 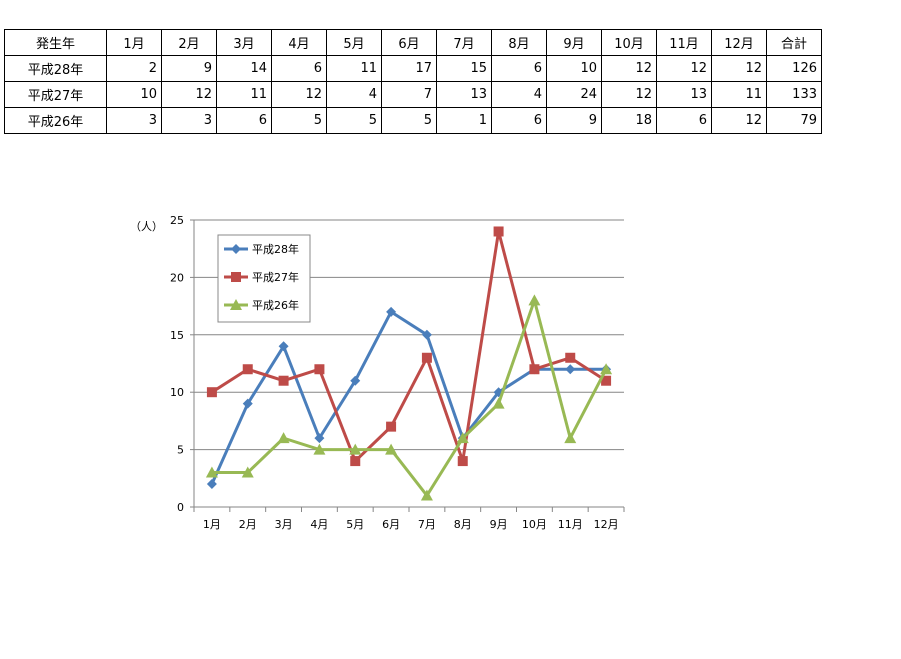 What do you see at coordinates (570, 524) in the screenshot?
I see `x-tick-label: 11月` at bounding box center [570, 524].